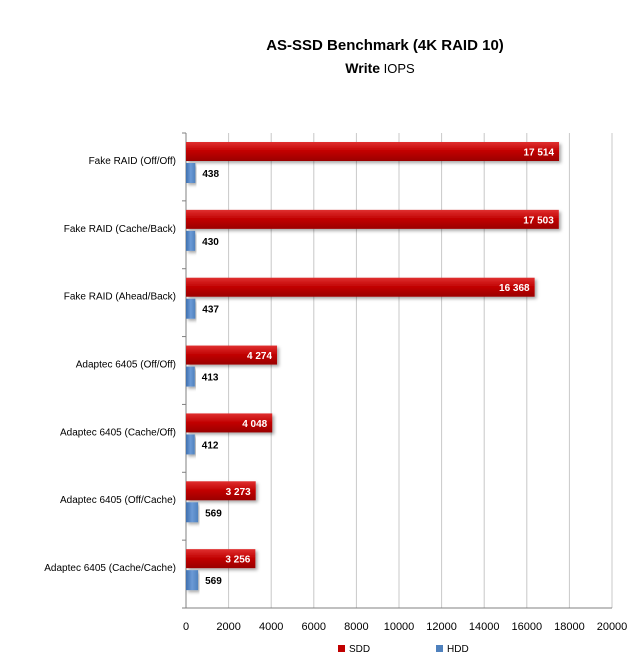 This screenshot has height=660, width=640. I want to click on category-label: Fake RAID (Ahead/Back), so click(120, 297).